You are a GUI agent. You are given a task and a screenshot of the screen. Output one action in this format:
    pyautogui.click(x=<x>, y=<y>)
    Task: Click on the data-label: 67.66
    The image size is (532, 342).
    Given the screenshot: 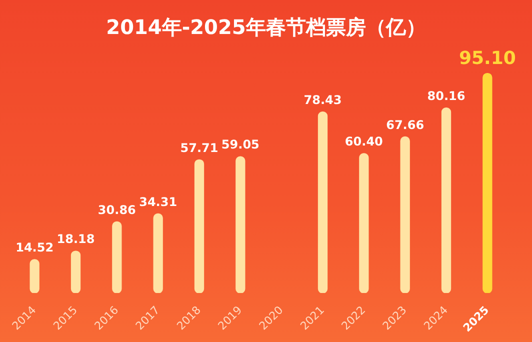 What is the action you would take?
    pyautogui.click(x=405, y=125)
    